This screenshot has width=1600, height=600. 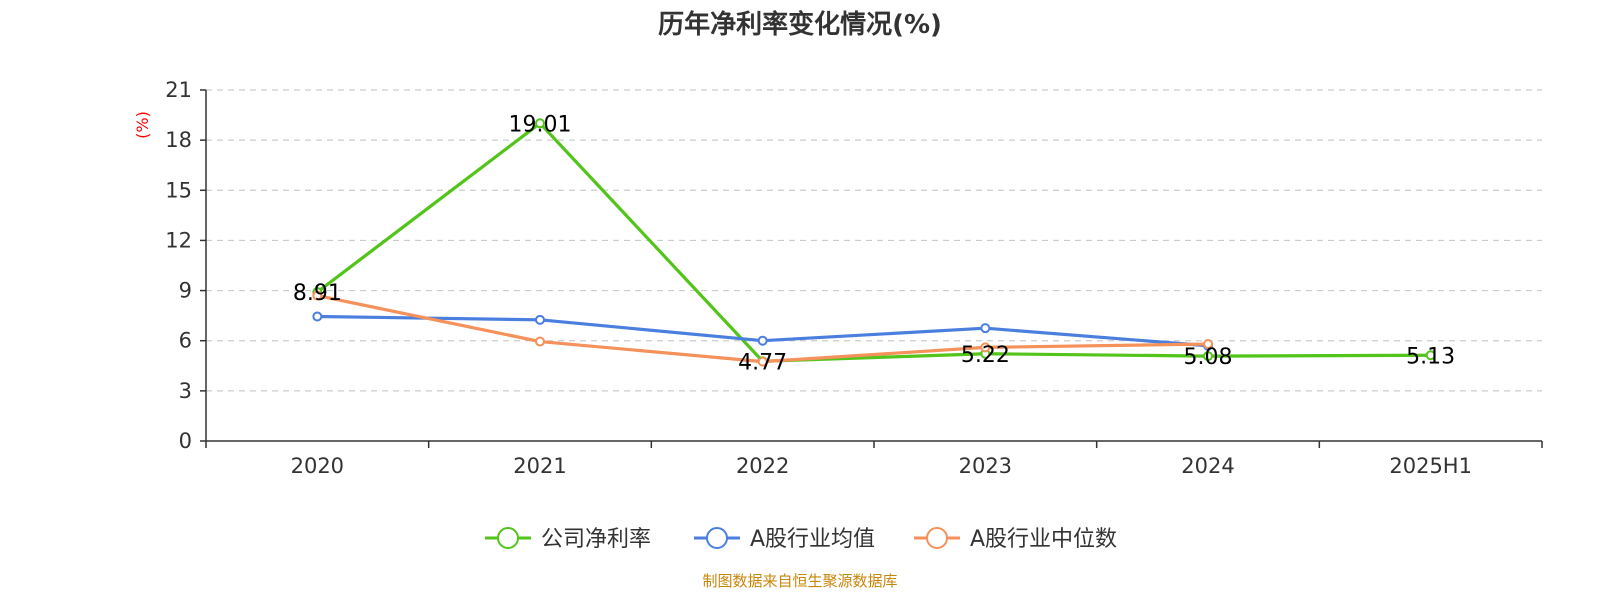 What do you see at coordinates (178, 140) in the screenshot?
I see `y-tick-label: 18` at bounding box center [178, 140].